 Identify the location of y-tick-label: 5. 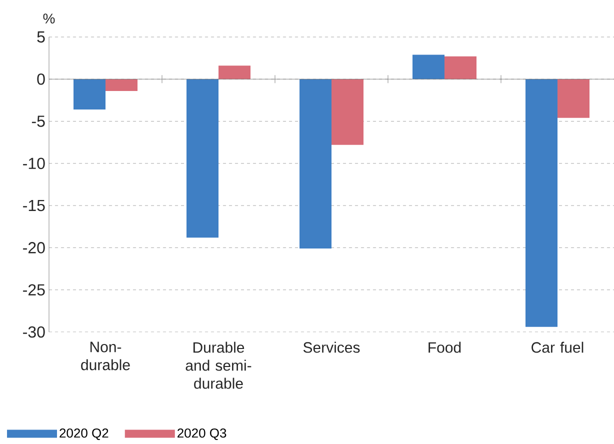
(41, 37).